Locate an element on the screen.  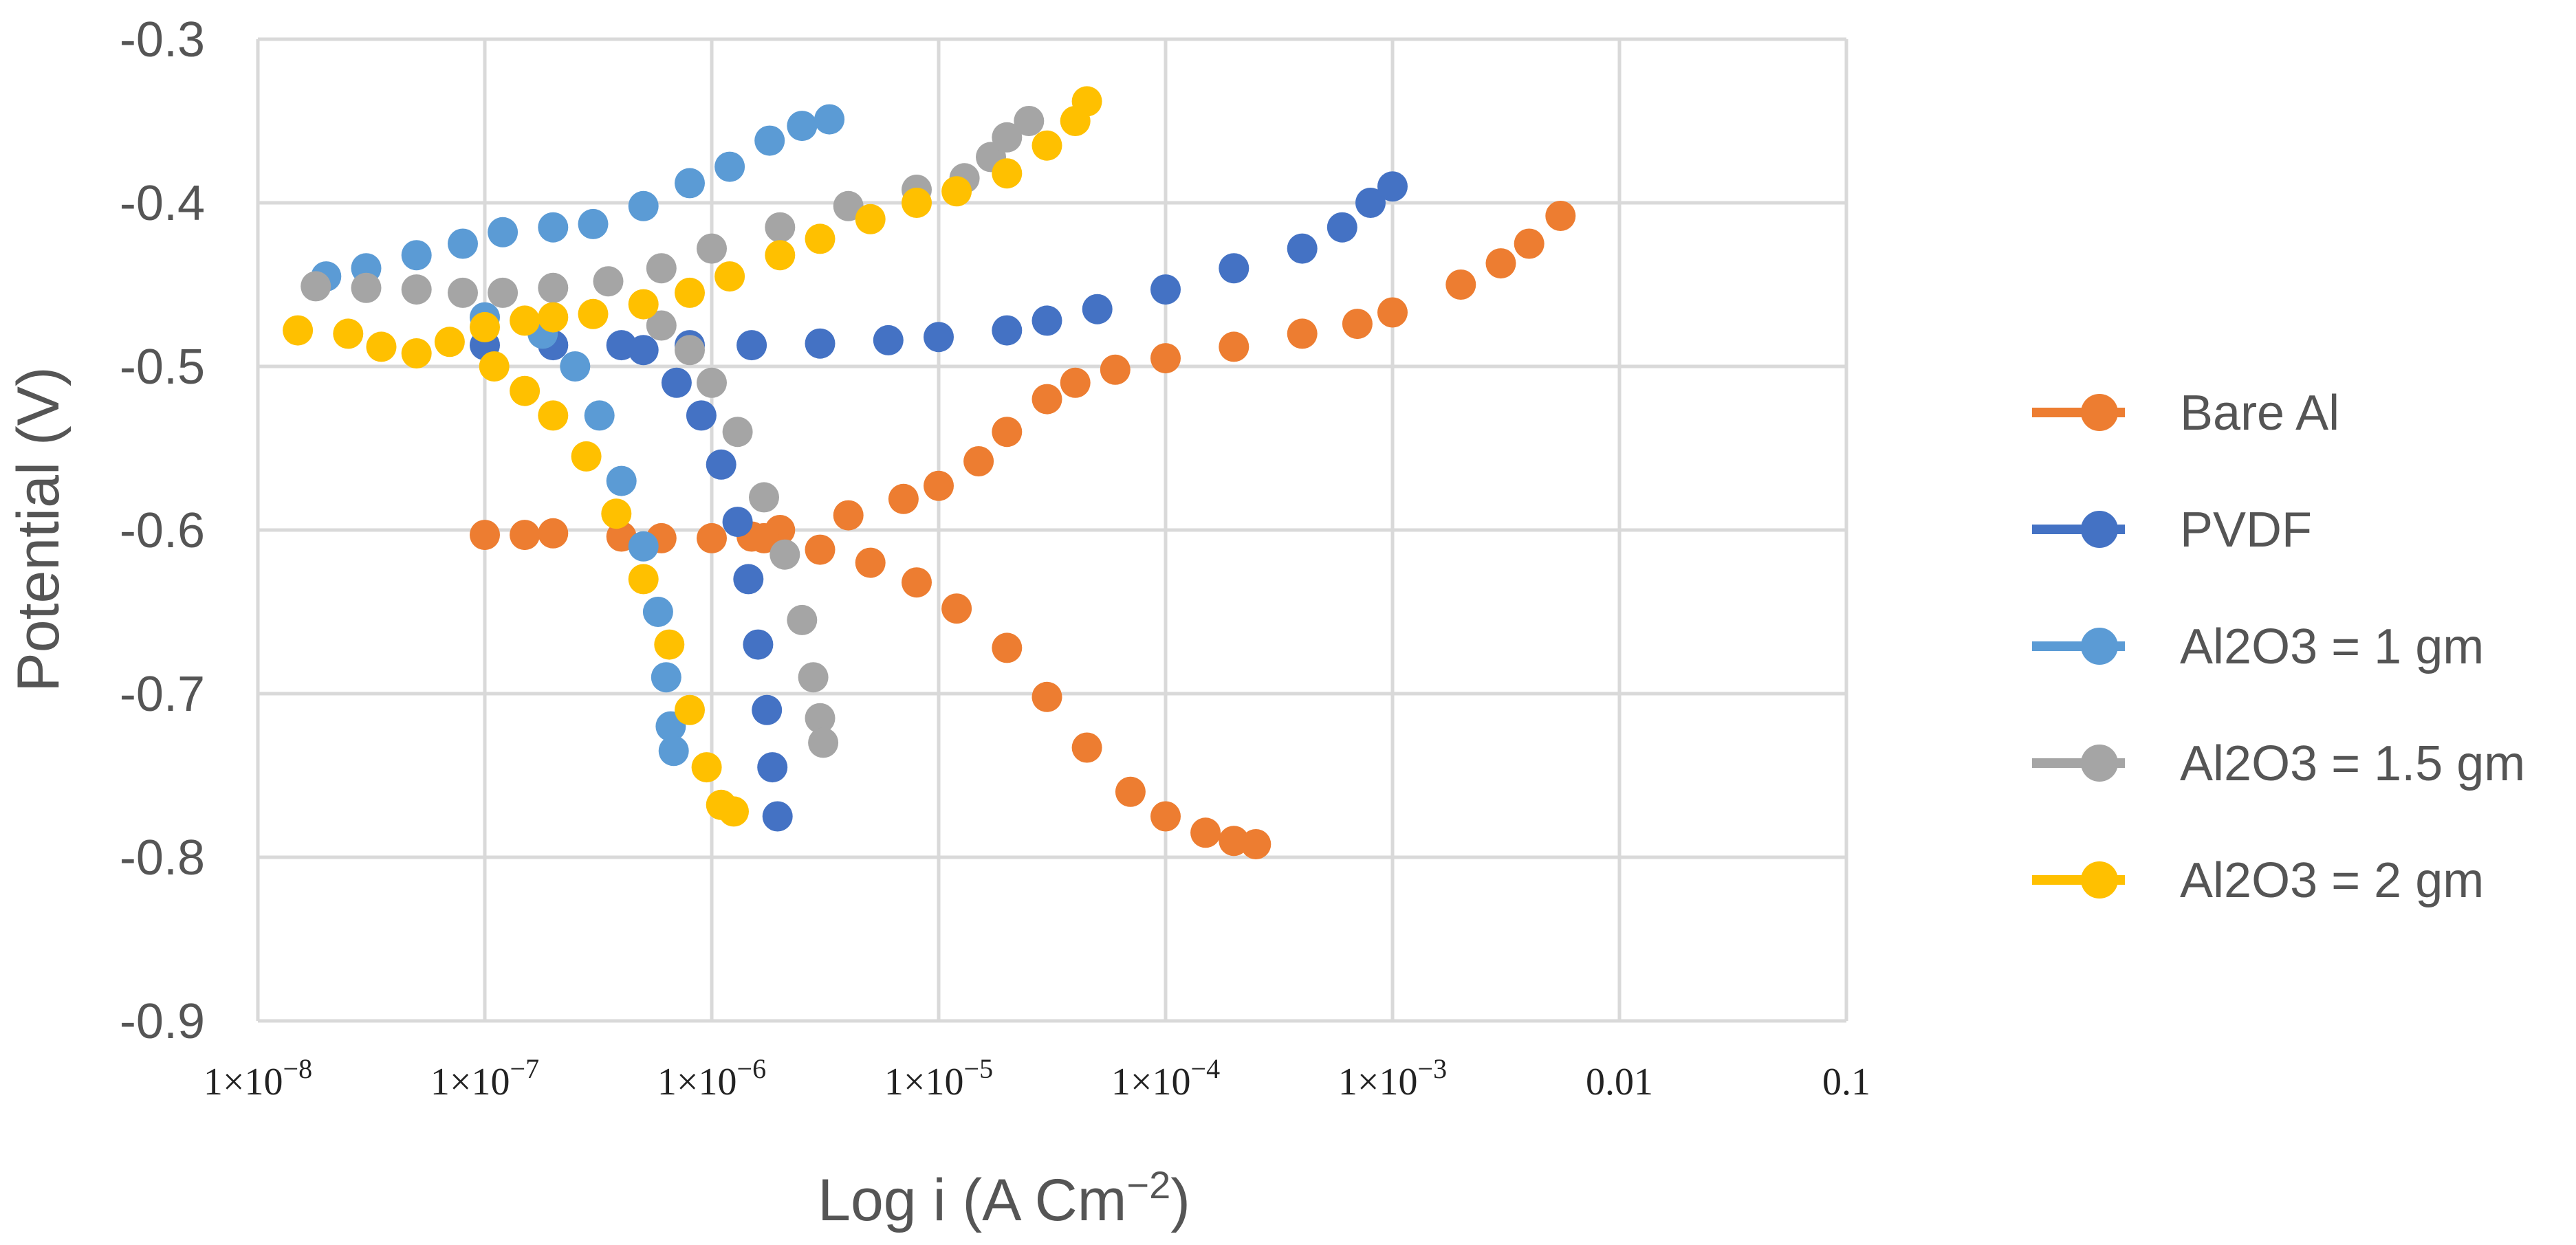
legend-label: Al2O3 = 2 gm is located at coordinates (2332, 880).